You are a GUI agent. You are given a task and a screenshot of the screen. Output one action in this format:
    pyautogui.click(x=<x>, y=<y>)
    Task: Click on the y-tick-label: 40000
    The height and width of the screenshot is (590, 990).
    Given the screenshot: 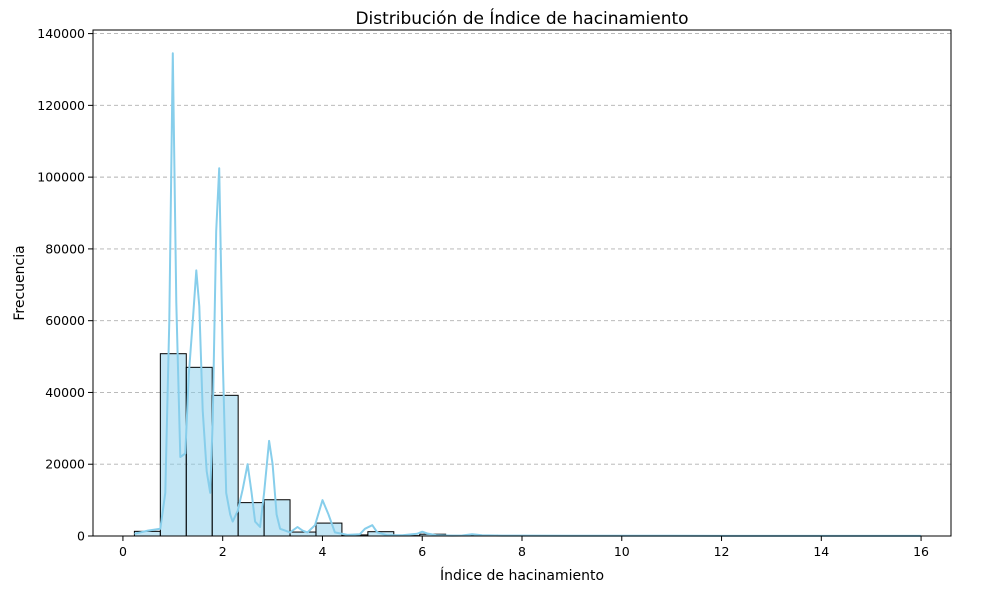 What is the action you would take?
    pyautogui.click(x=65, y=392)
    